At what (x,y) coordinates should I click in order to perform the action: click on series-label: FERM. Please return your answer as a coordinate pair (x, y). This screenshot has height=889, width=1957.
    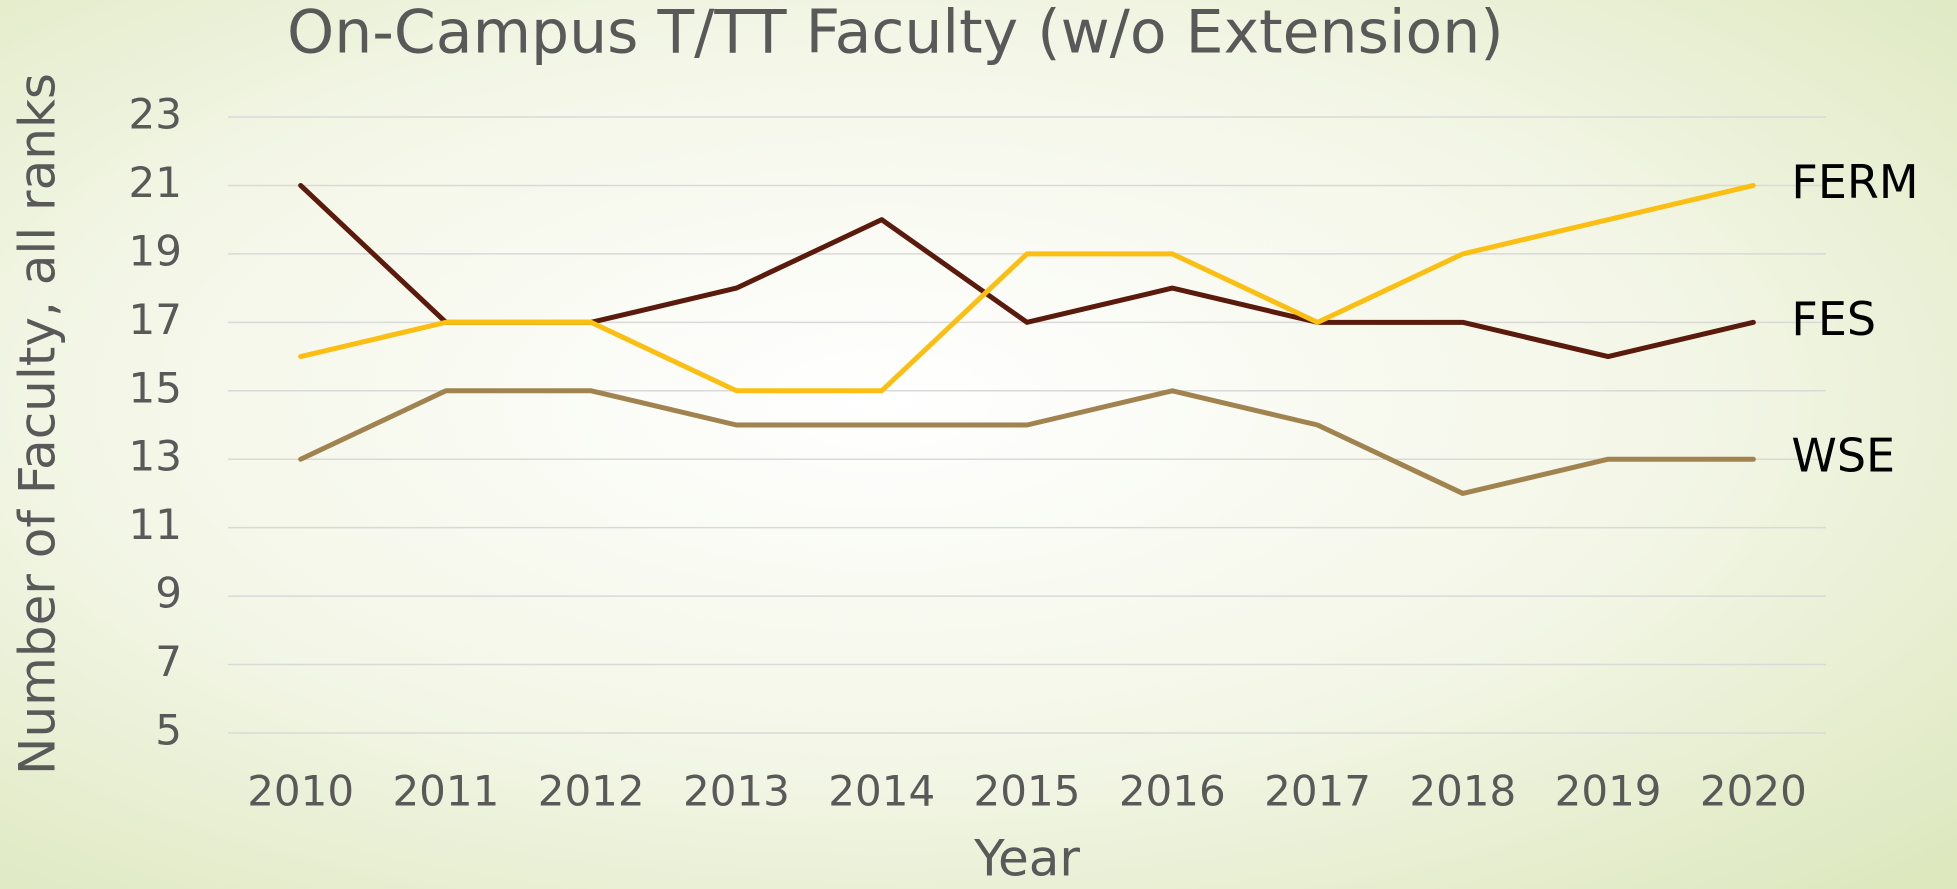
    Looking at the image, I should click on (1854, 182).